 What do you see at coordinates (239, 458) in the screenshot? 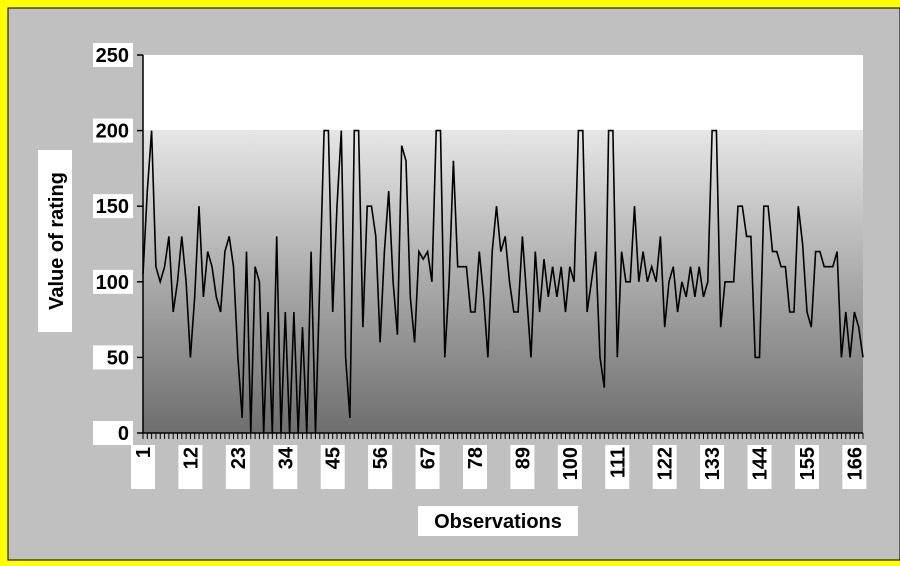
I see `x-tick-label: 23` at bounding box center [239, 458].